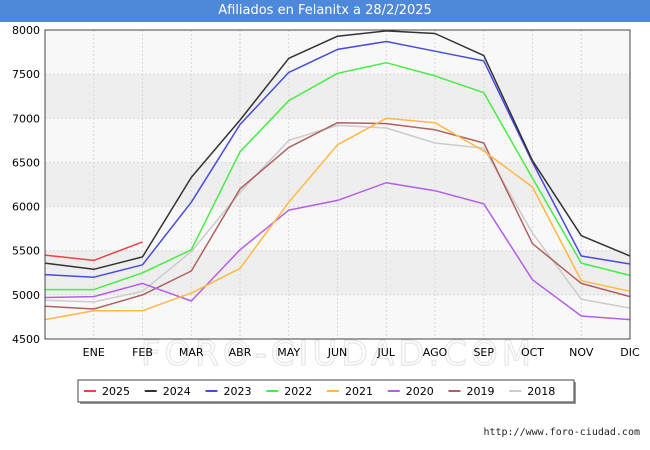 This screenshot has height=450, width=650. I want to click on source-url: http://www.foro-ciudad.com, so click(561, 432).